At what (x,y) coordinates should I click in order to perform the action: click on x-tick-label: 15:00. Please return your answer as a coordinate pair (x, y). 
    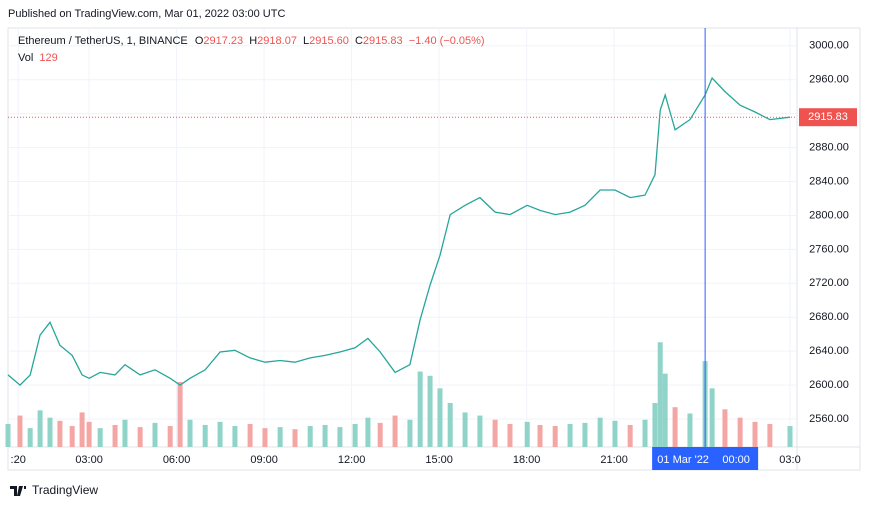
    Looking at the image, I should click on (439, 460).